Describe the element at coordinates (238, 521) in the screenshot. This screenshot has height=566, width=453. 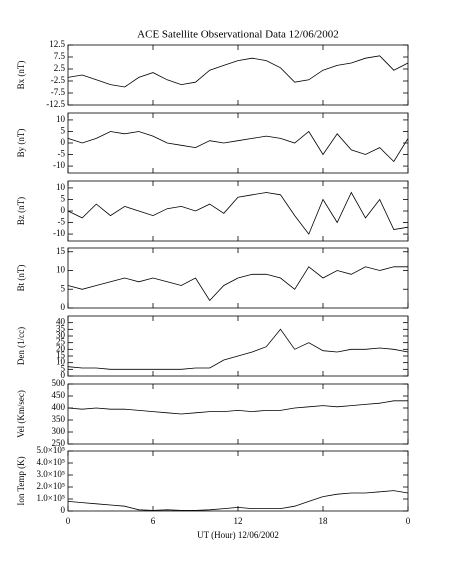
I see `x-tick-label: 12` at that location.